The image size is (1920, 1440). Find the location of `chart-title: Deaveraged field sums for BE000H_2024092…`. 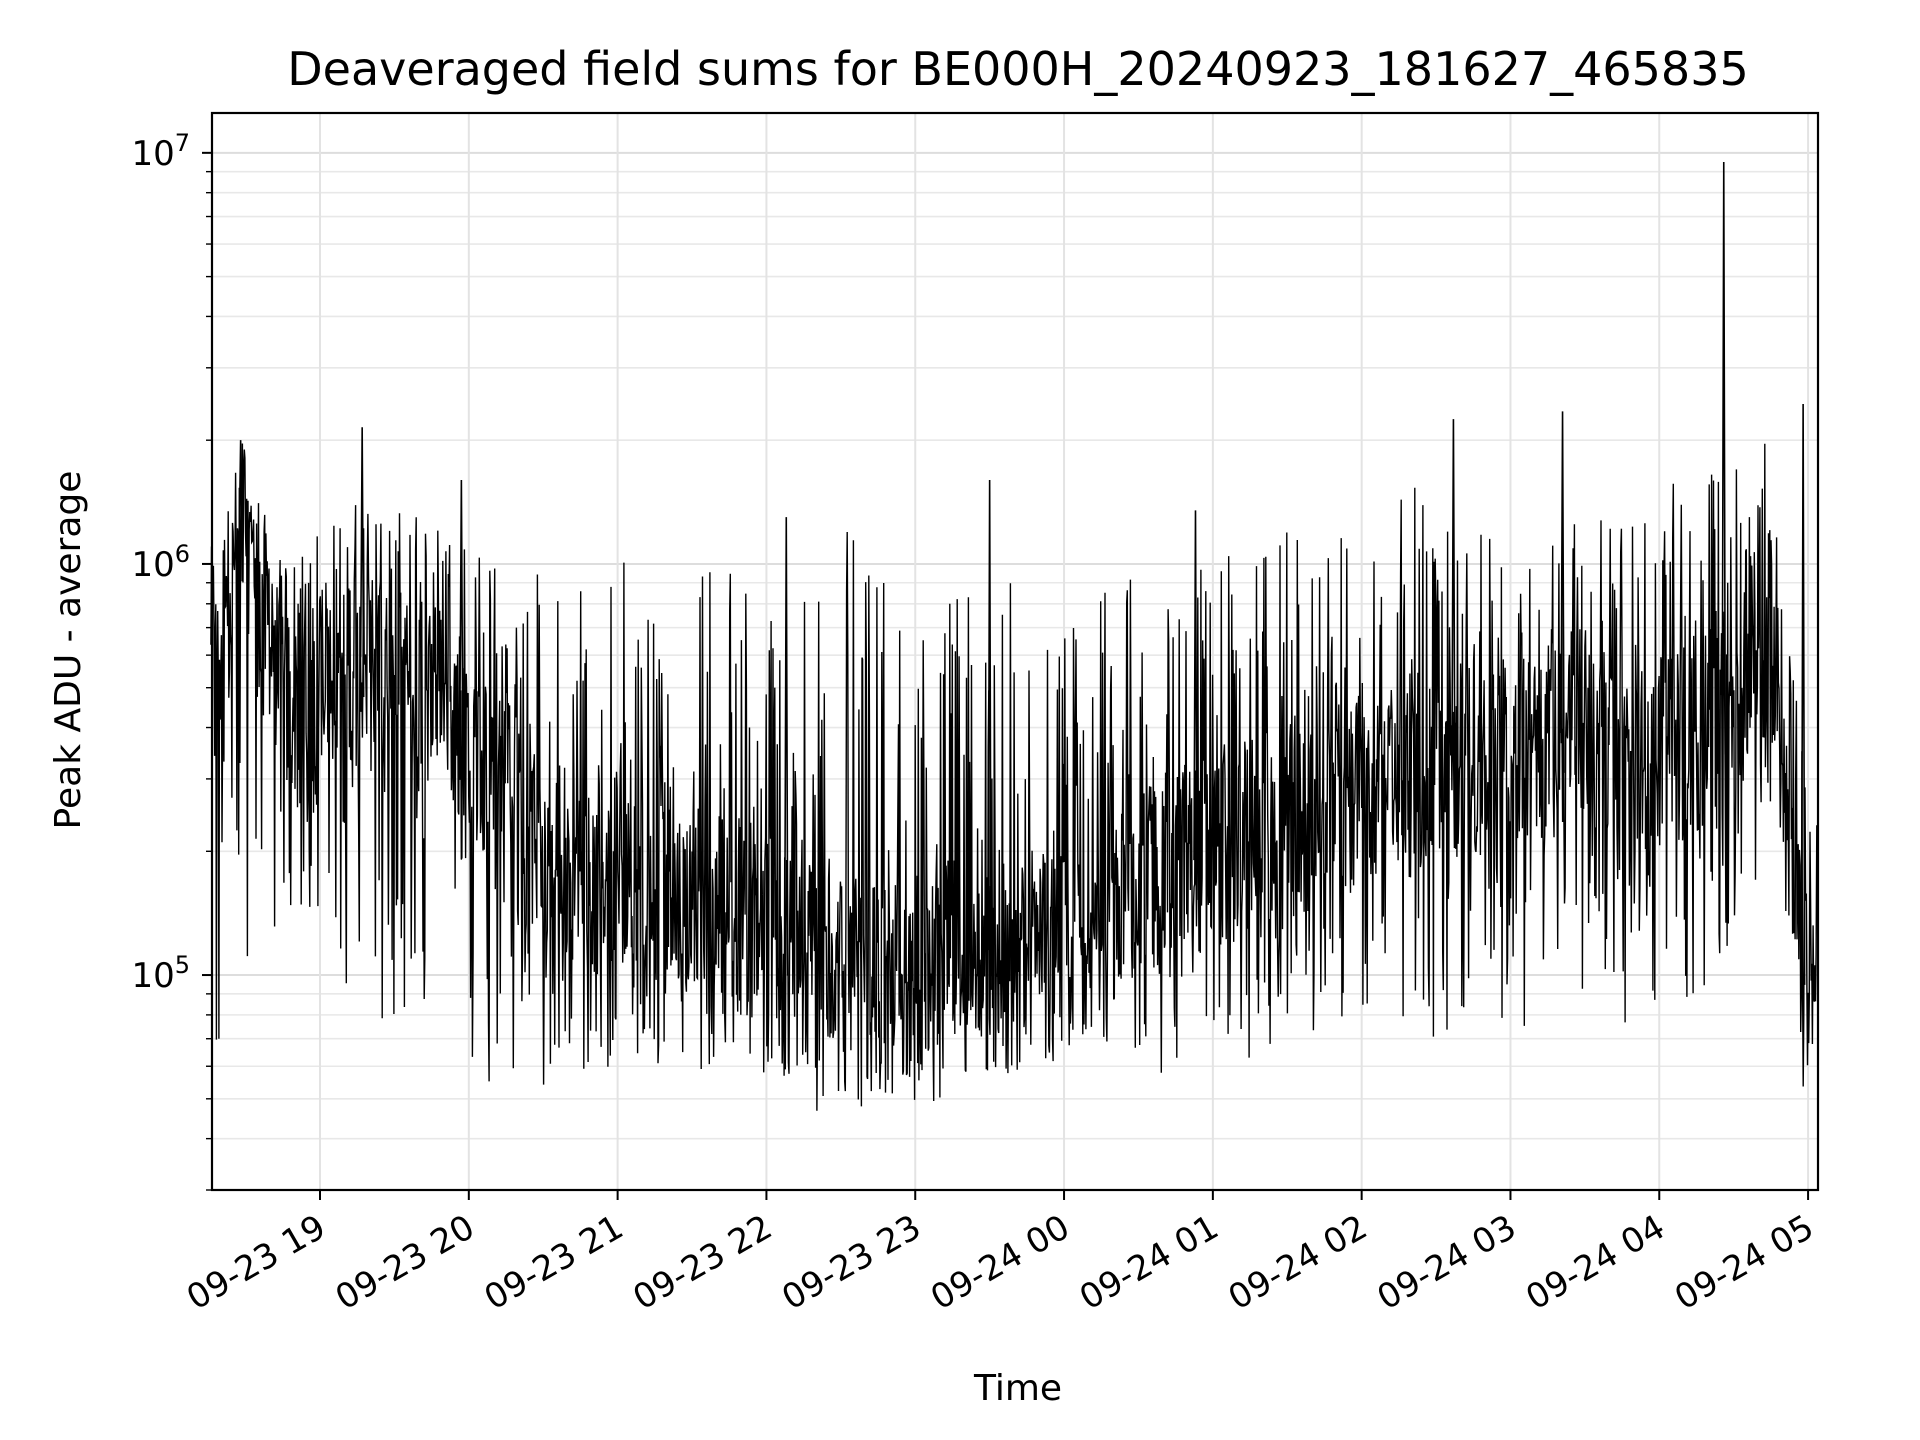

chart-title: Deaveraged field sums for BE000H_2024092… is located at coordinates (1017, 69).